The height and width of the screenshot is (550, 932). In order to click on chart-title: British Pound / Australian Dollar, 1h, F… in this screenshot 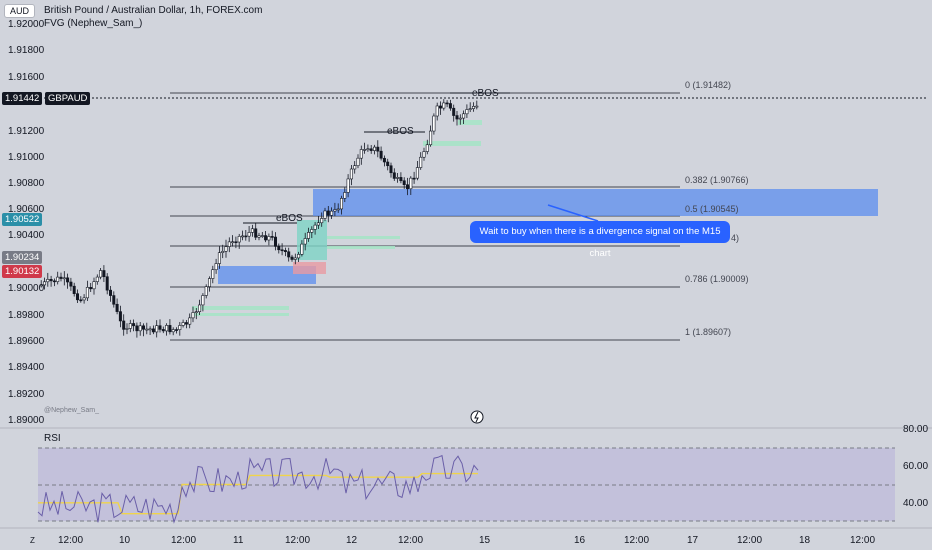, I will do `click(153, 10)`.